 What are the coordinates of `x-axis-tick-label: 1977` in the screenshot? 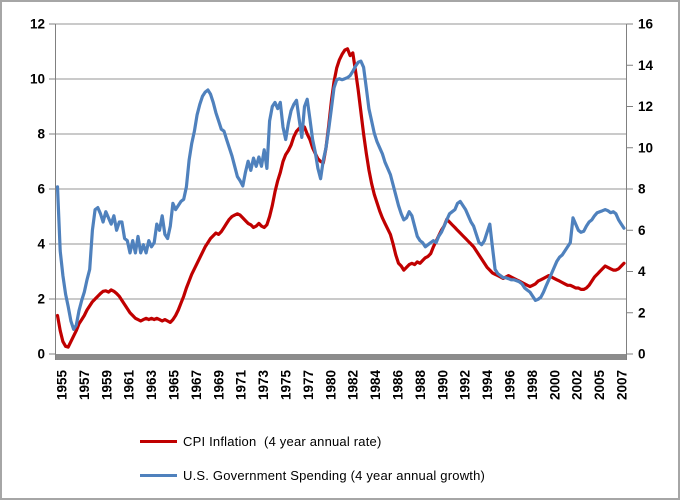 It's located at (308, 385).